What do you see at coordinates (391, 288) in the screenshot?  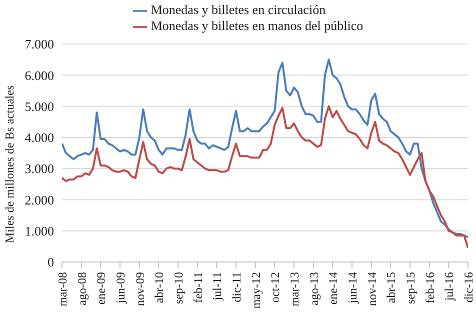 I see `x-tick-label: abr-15` at bounding box center [391, 288].